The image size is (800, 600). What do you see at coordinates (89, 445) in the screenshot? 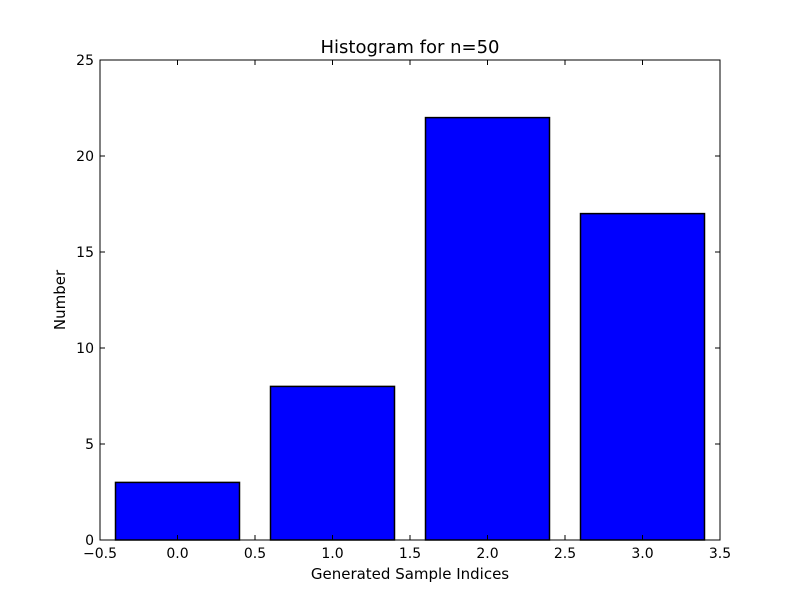
I see `y-tick-label-1: 5` at bounding box center [89, 445].